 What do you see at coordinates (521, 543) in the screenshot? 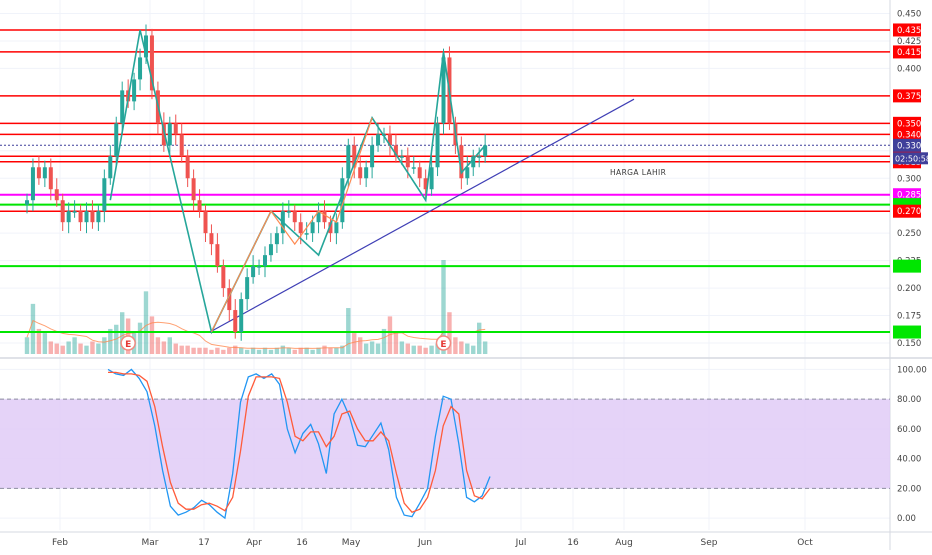
I see `time-tick-label: Jul` at bounding box center [521, 543].